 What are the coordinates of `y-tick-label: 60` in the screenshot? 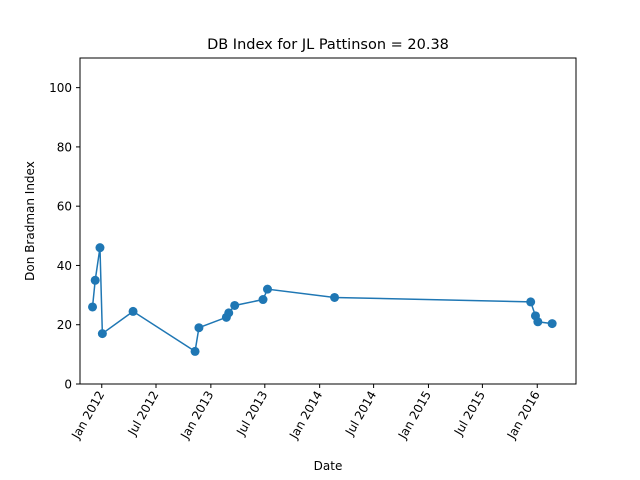 It's located at (64, 207).